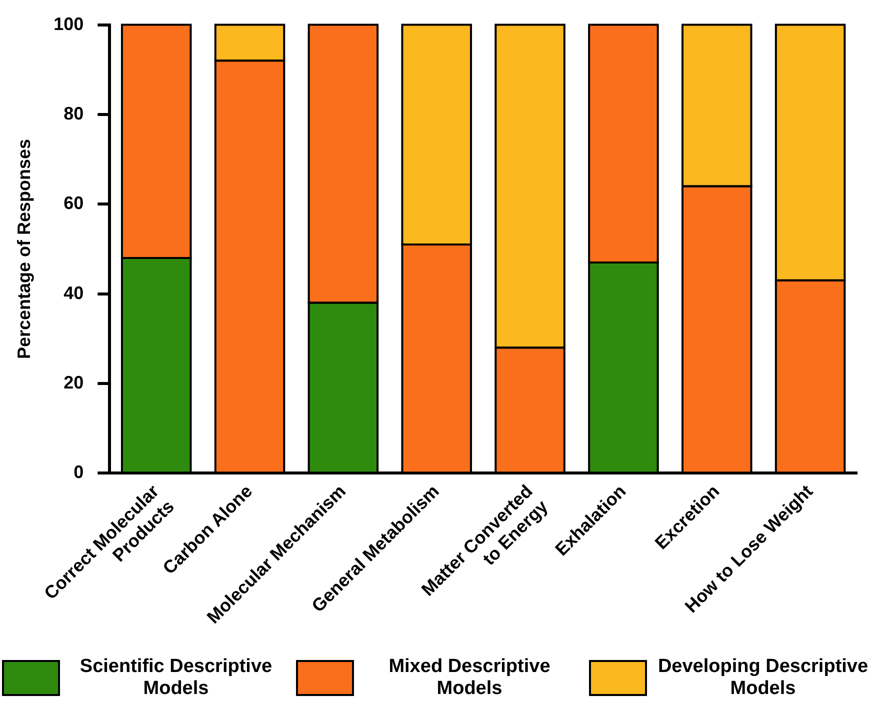 This screenshot has height=707, width=877. Describe the element at coordinates (74, 382) in the screenshot. I see `y-tick-label: 20` at that location.